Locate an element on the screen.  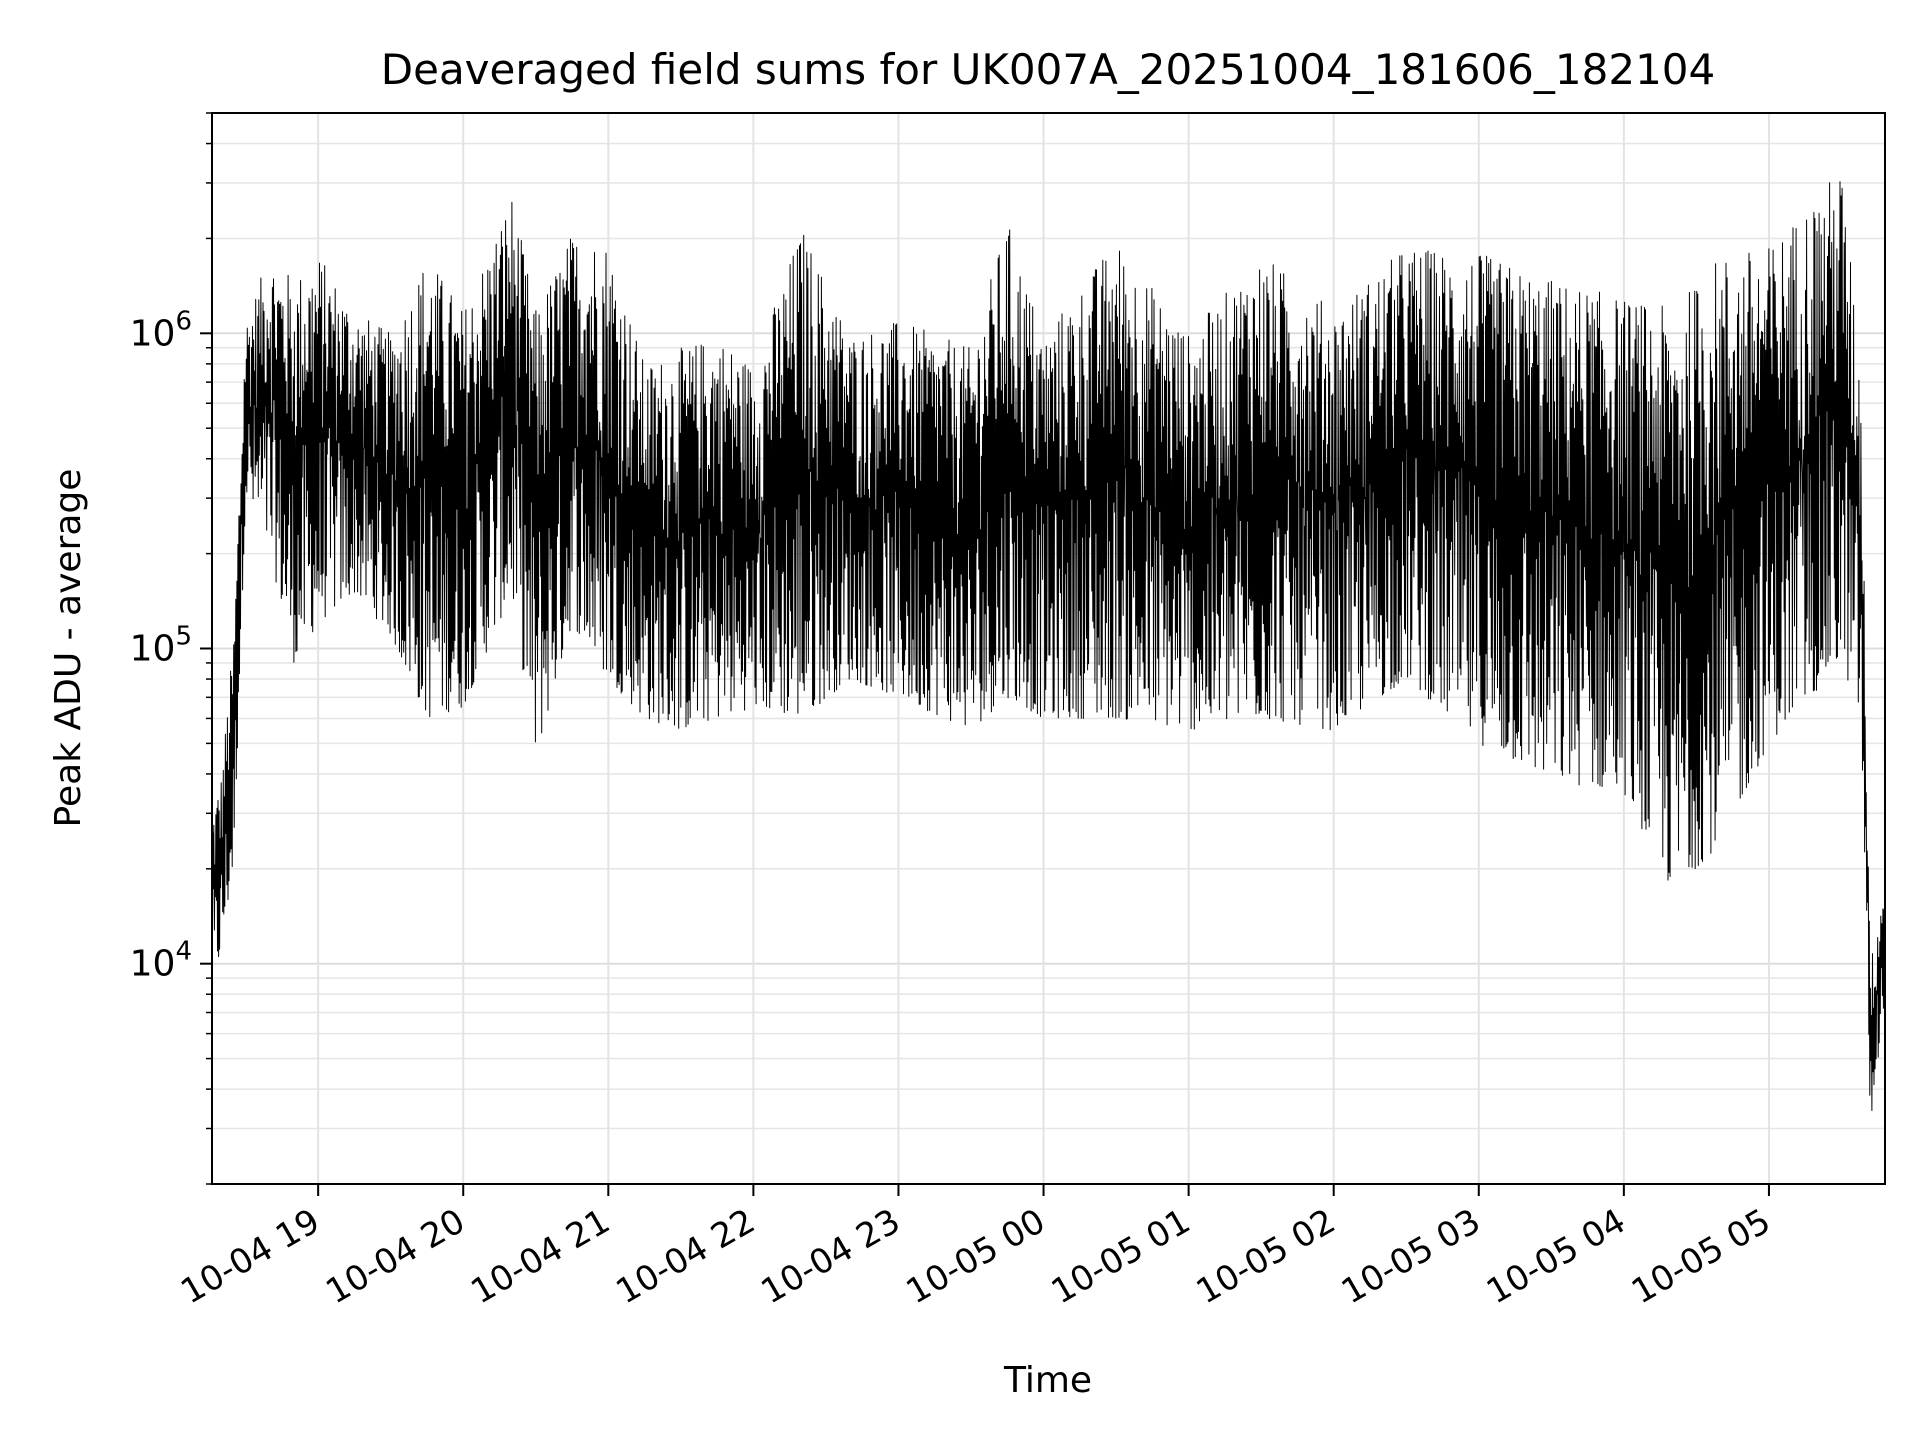
y-axis-ticks: 10⁴ 10⁵ 10⁶ is located at coordinates (171, 648).